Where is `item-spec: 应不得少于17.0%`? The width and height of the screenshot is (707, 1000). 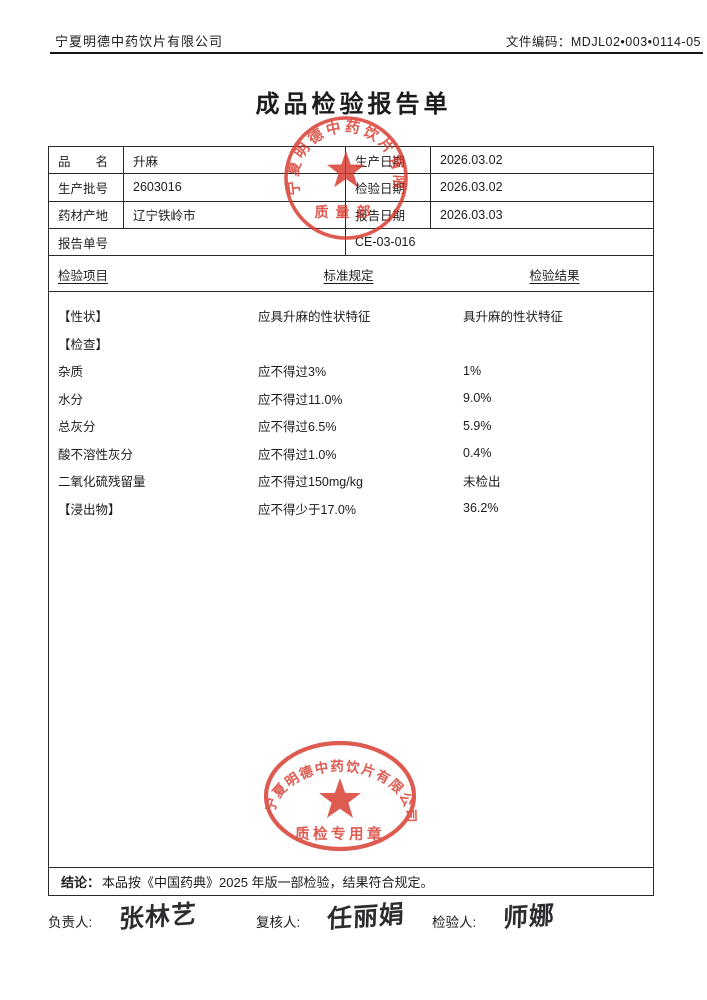
item-spec: 应不得少于17.0% is located at coordinates (307, 509).